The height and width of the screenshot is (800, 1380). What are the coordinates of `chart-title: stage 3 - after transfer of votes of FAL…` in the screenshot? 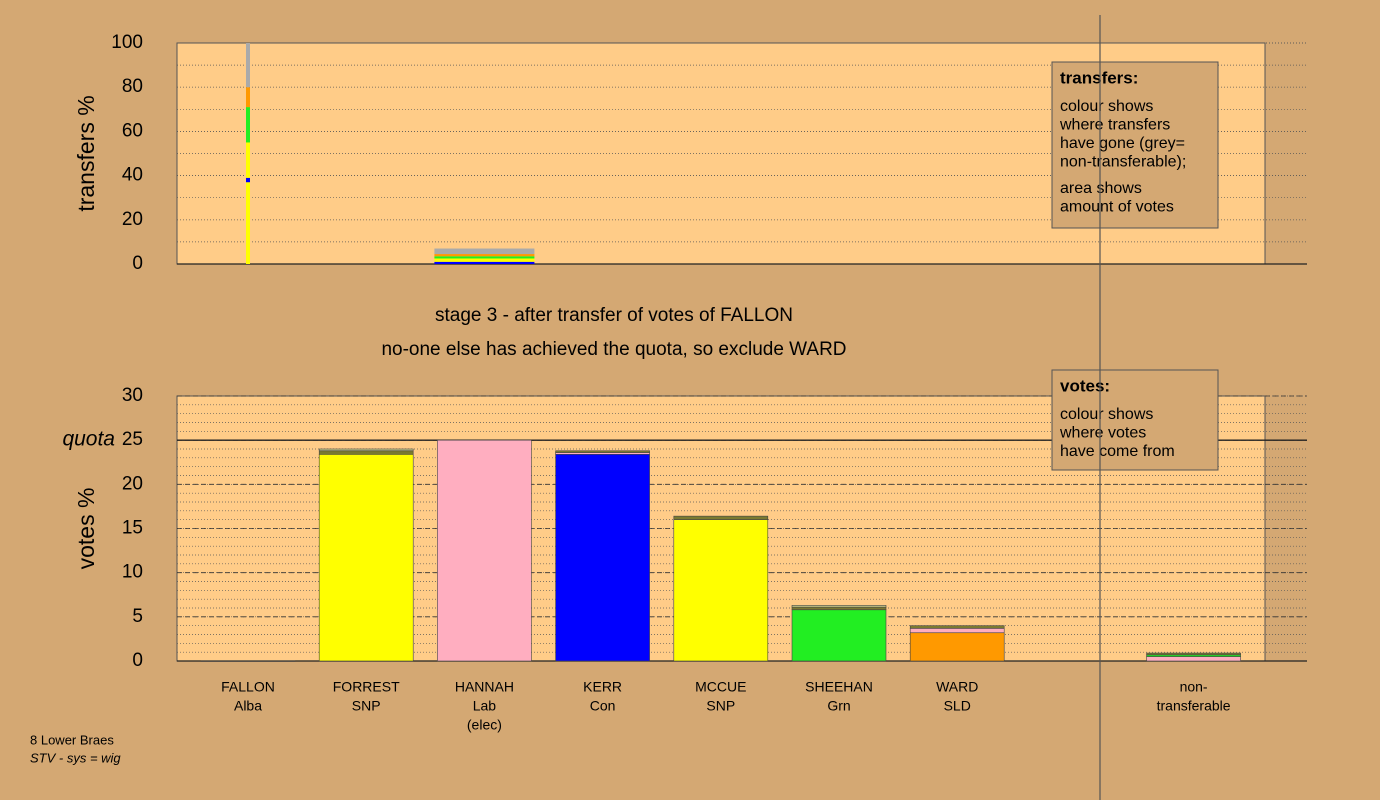 It's located at (614, 315).